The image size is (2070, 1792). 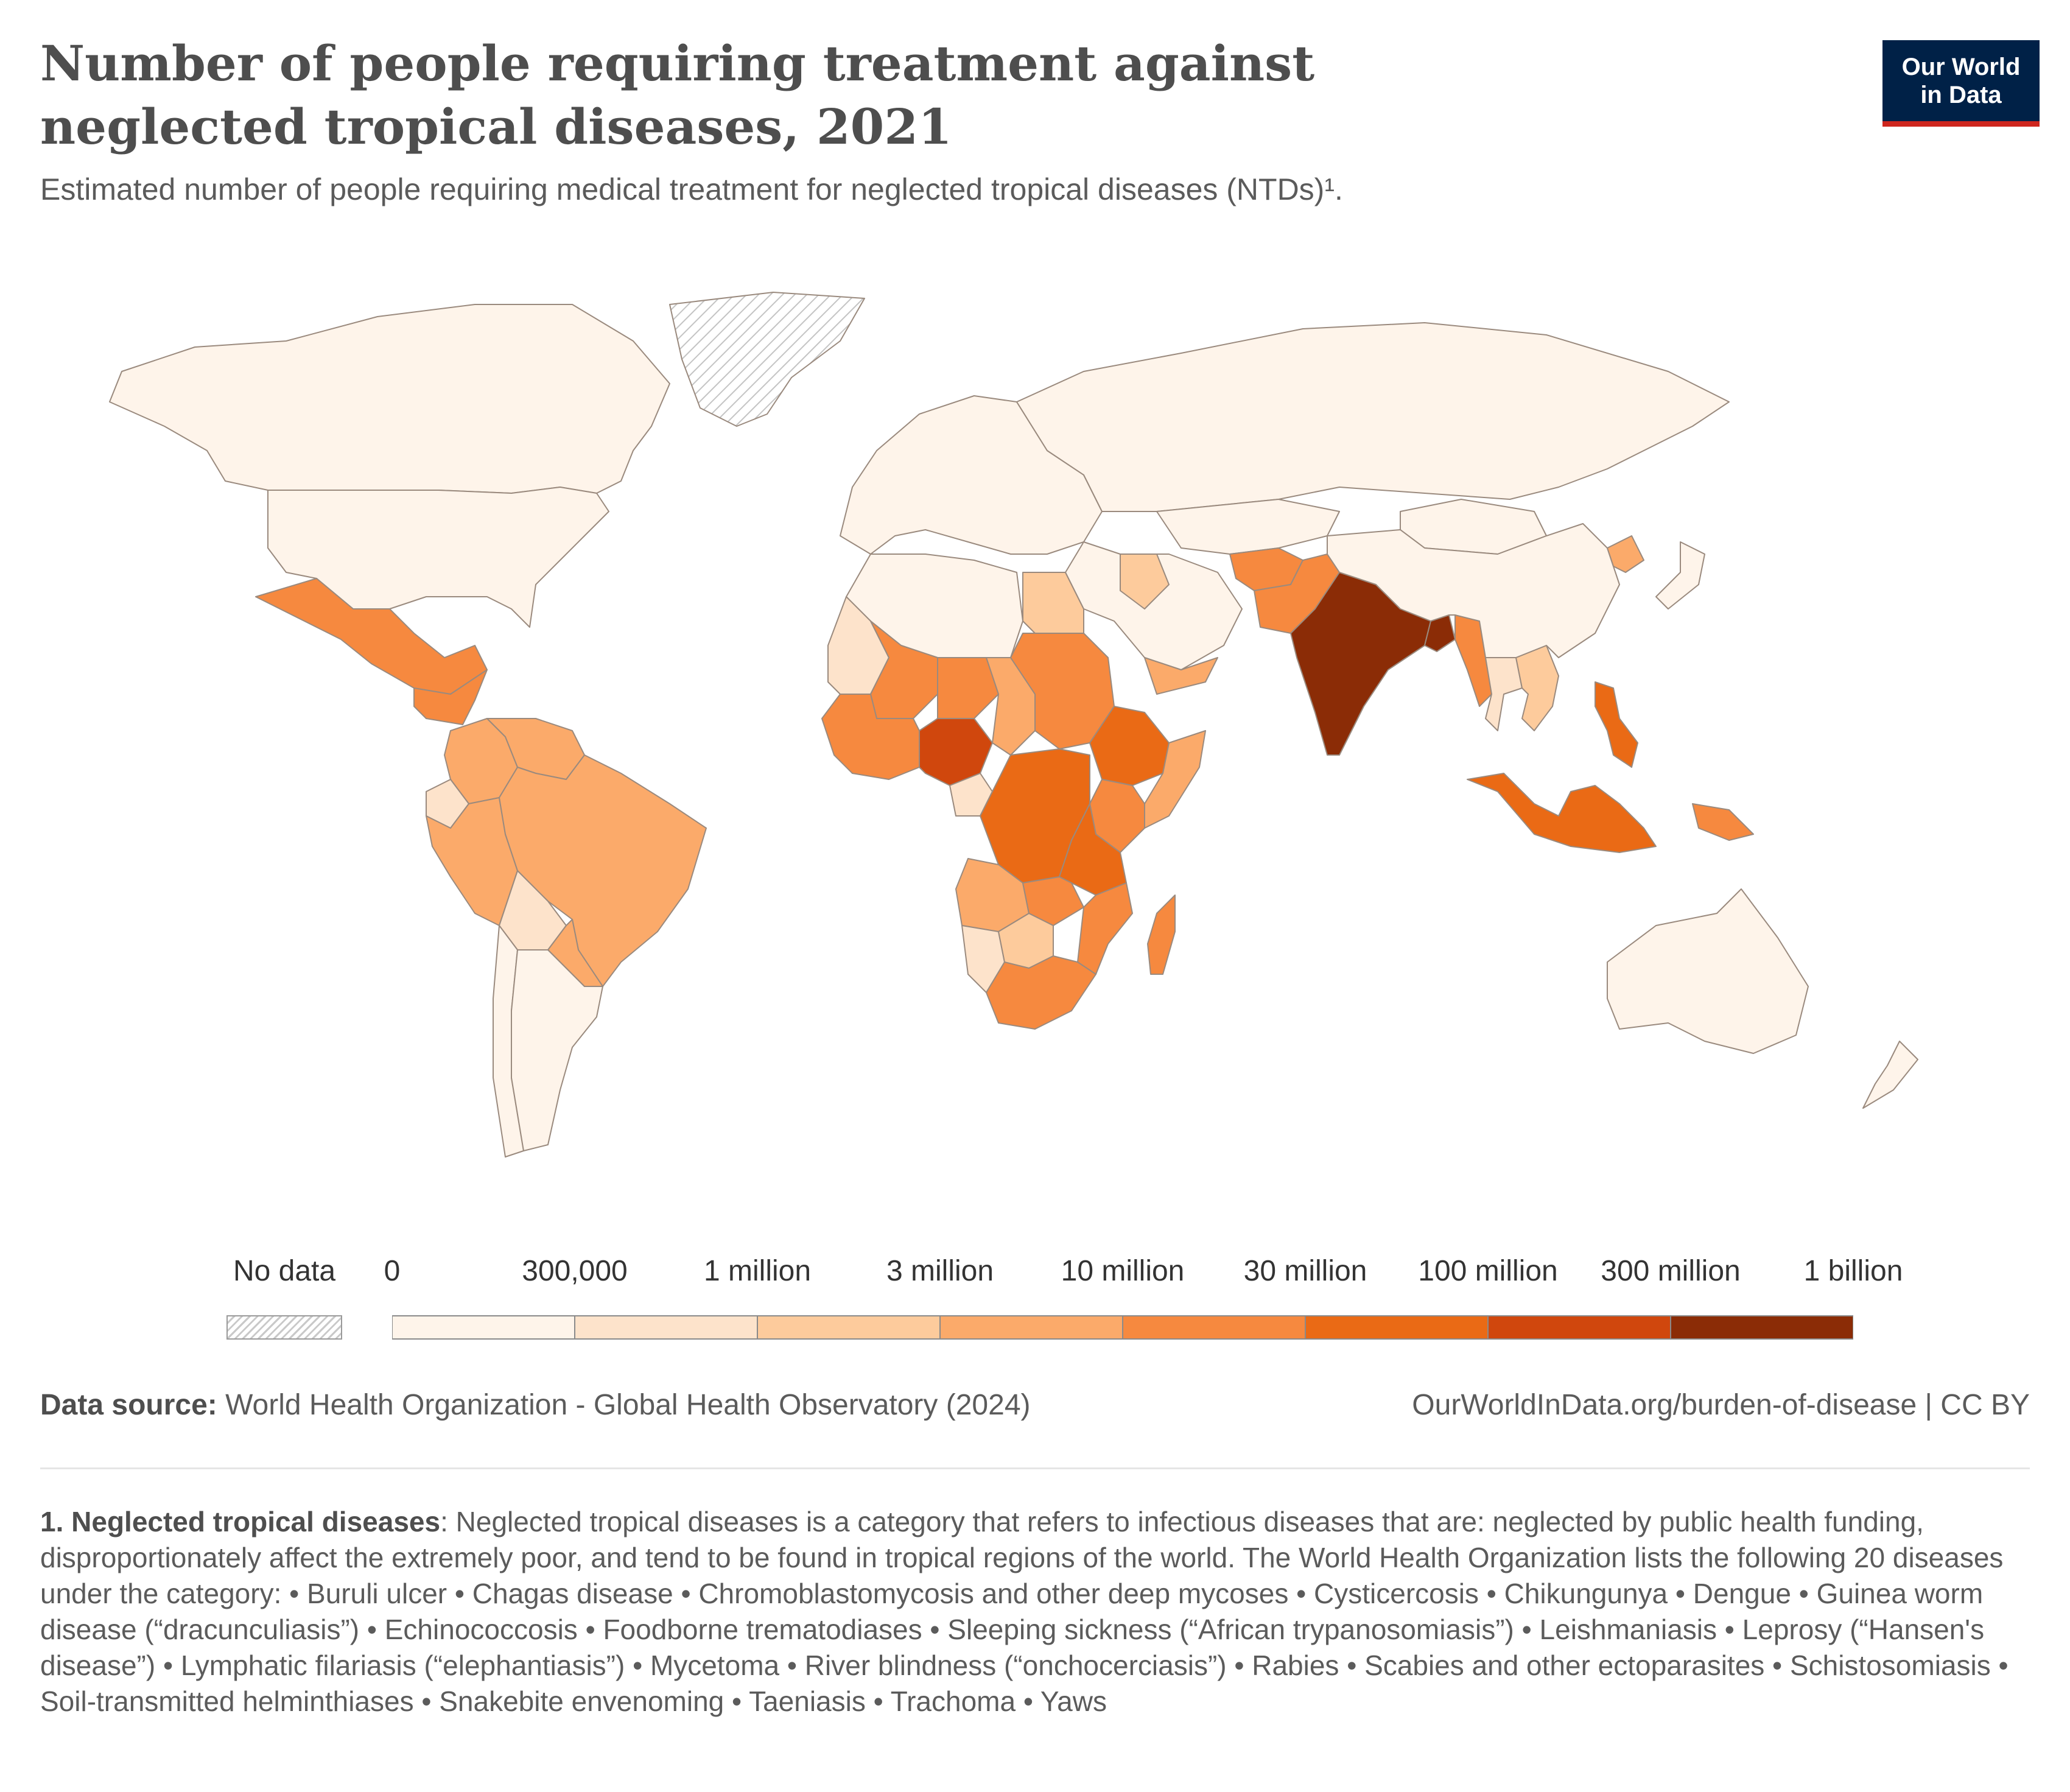 I want to click on footnote-label: 1. Neglected tropical diseases, so click(x=240, y=1521).